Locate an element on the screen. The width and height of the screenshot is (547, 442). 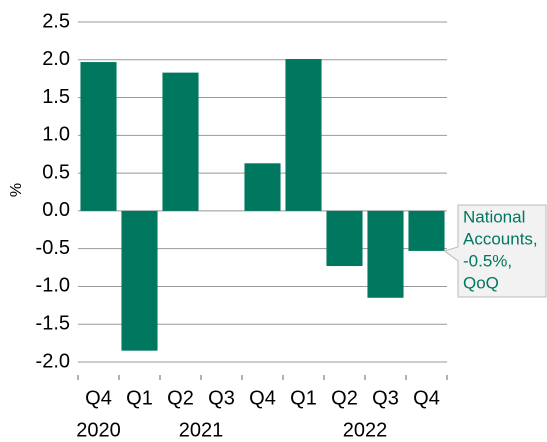
annotation-text: -0.5%, is located at coordinates (487, 260).